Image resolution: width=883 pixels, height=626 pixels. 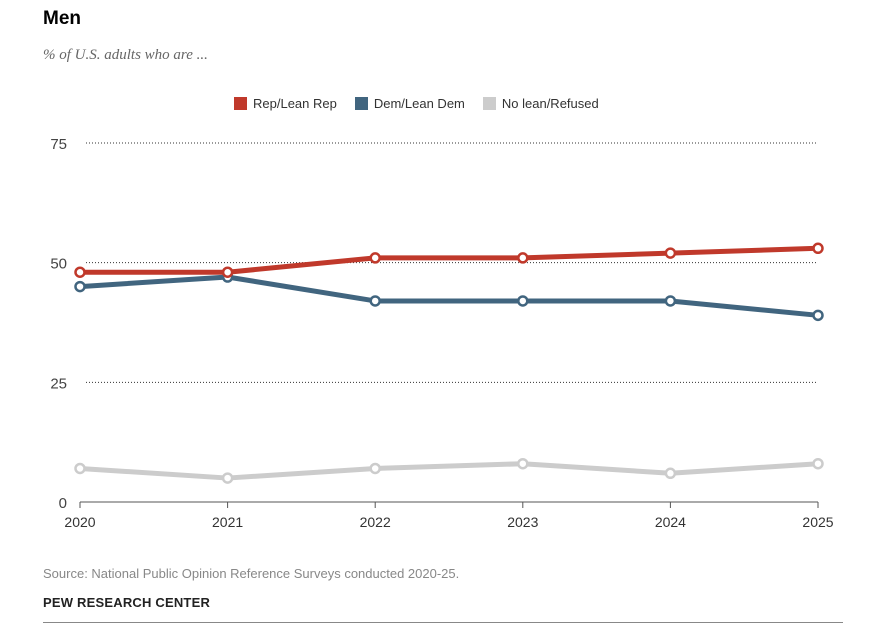 I want to click on x-tick-label: 2022, so click(x=375, y=522).